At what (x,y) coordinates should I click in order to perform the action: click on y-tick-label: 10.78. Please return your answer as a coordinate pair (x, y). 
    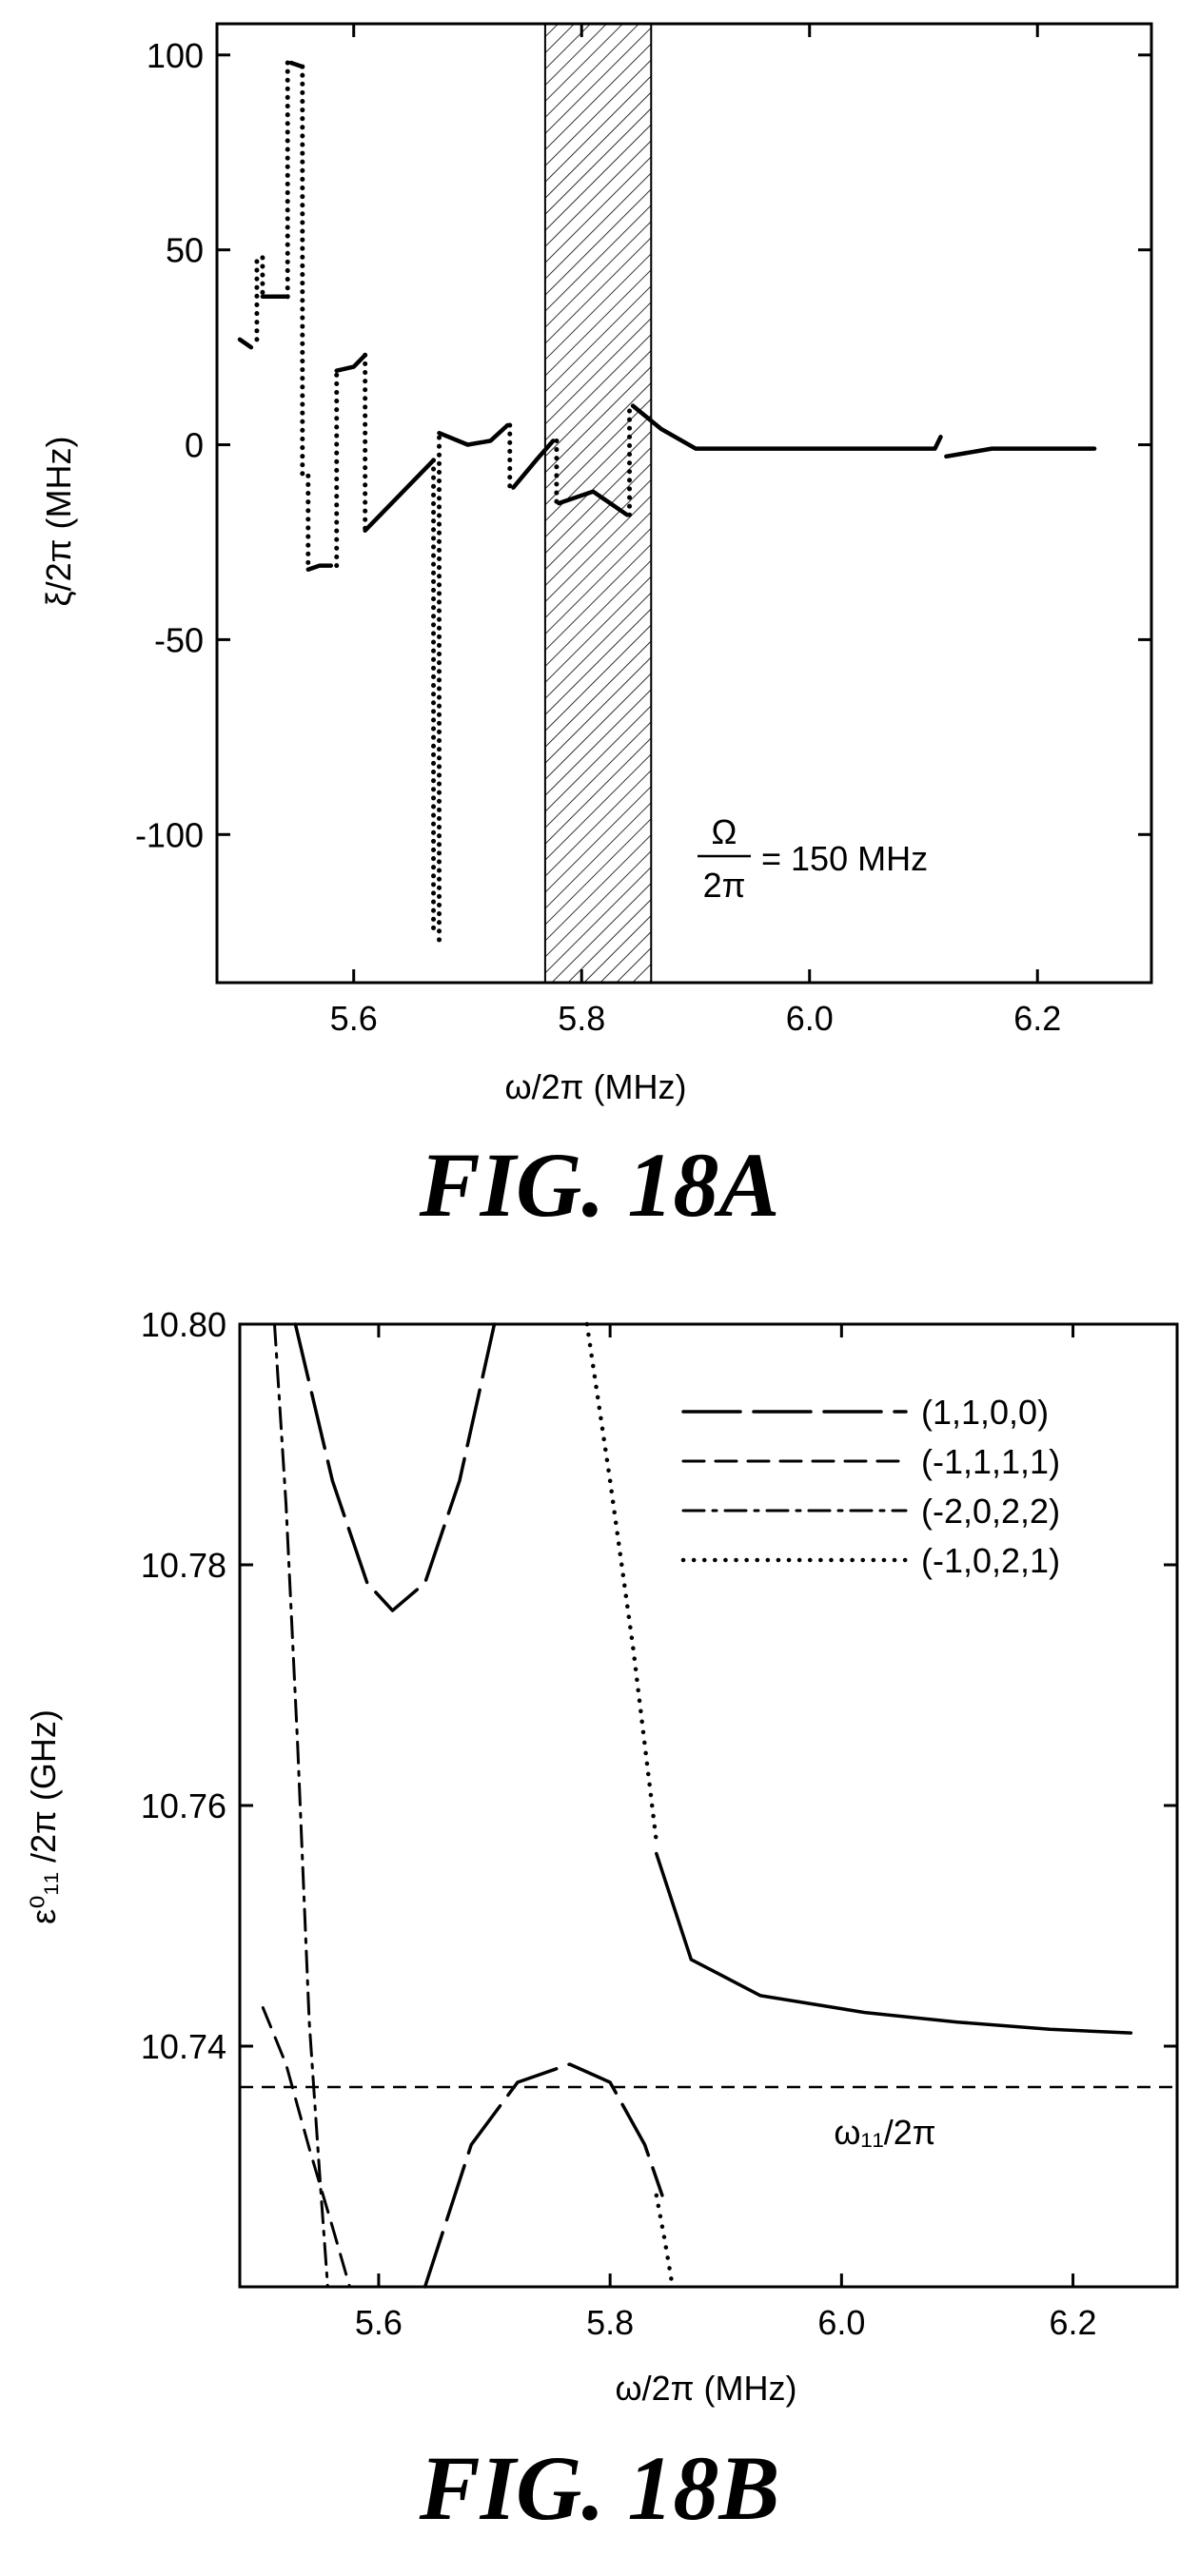
    Looking at the image, I should click on (183, 1566).